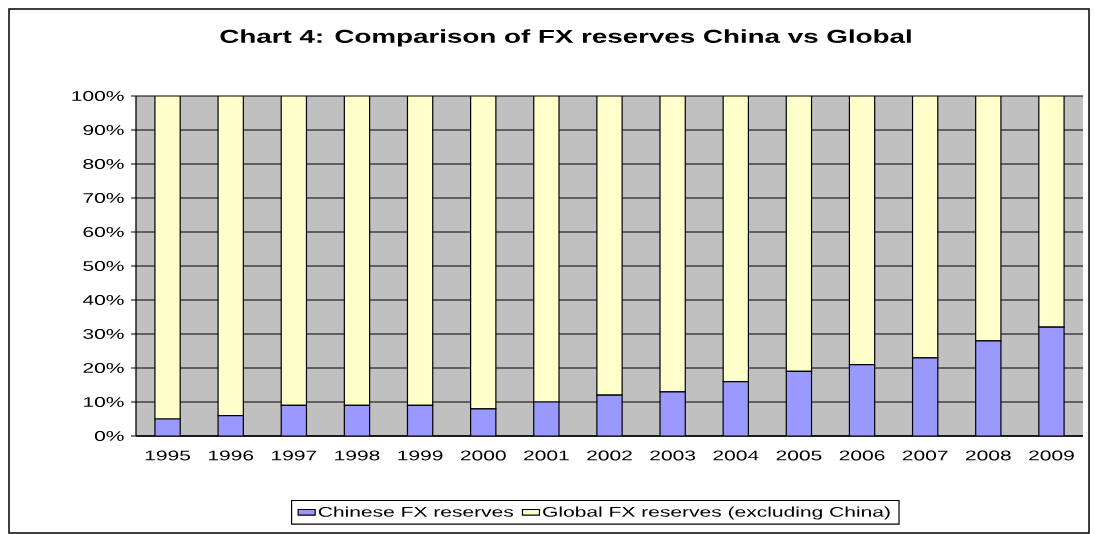 This screenshot has height=534, width=1094. I want to click on y-tick-label: 0%, so click(109, 436).